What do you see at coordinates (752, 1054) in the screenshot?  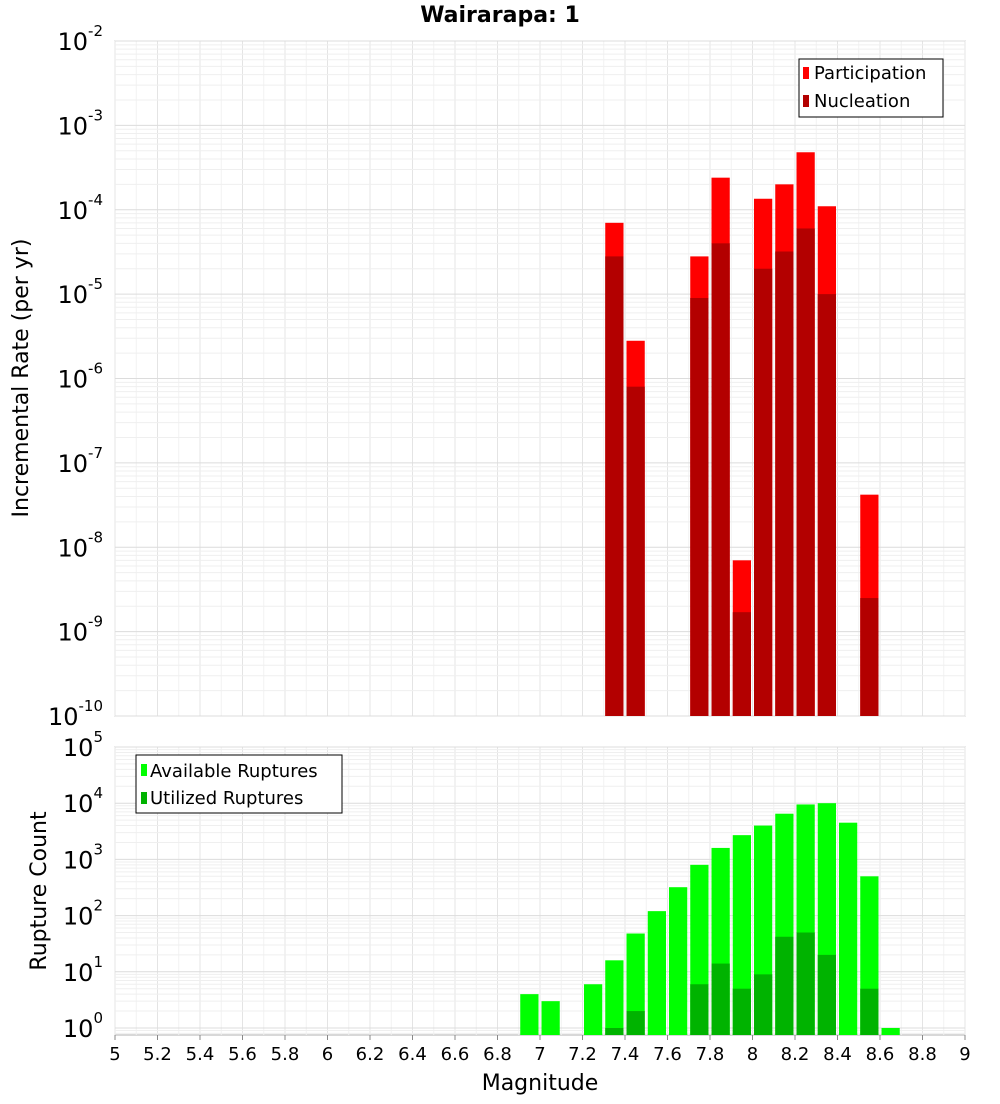 I see `x-tick-label: 8` at bounding box center [752, 1054].